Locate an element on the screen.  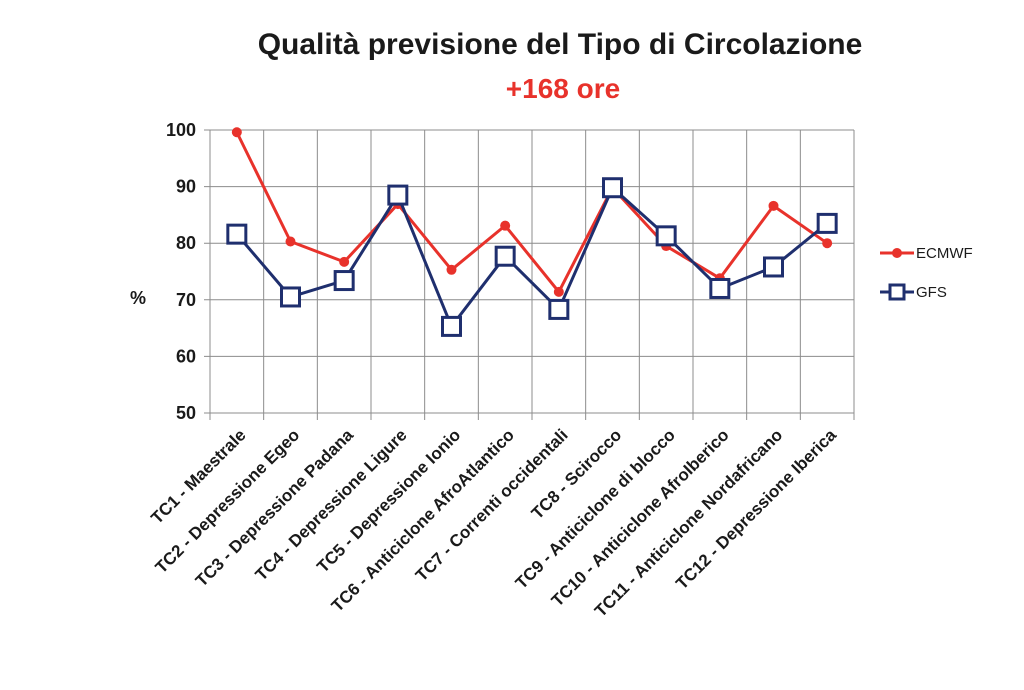
legend-item-ecmwf: ECMWF is located at coordinates (926, 253).